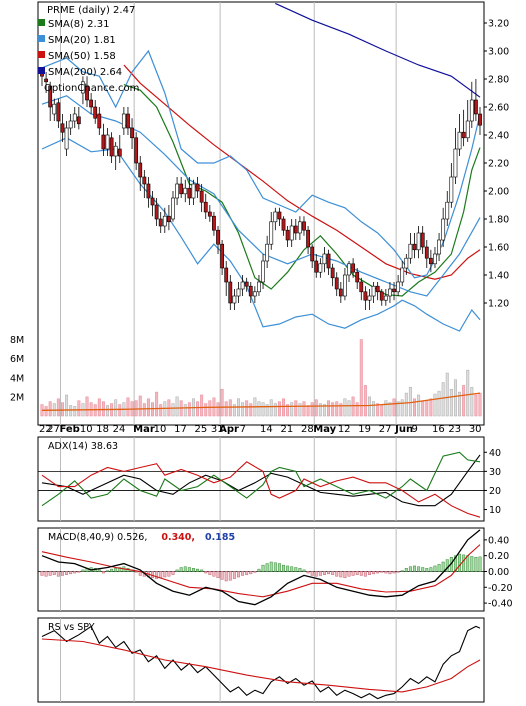 The width and height of the screenshot is (526, 706). I want to click on price-tick-label-7: 2.60, so click(498, 108).